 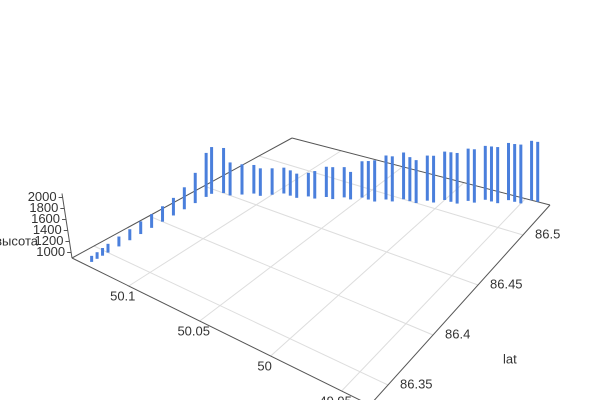 What do you see at coordinates (547, 233) in the screenshot?
I see `y-tick-label: 86.5` at bounding box center [547, 233].